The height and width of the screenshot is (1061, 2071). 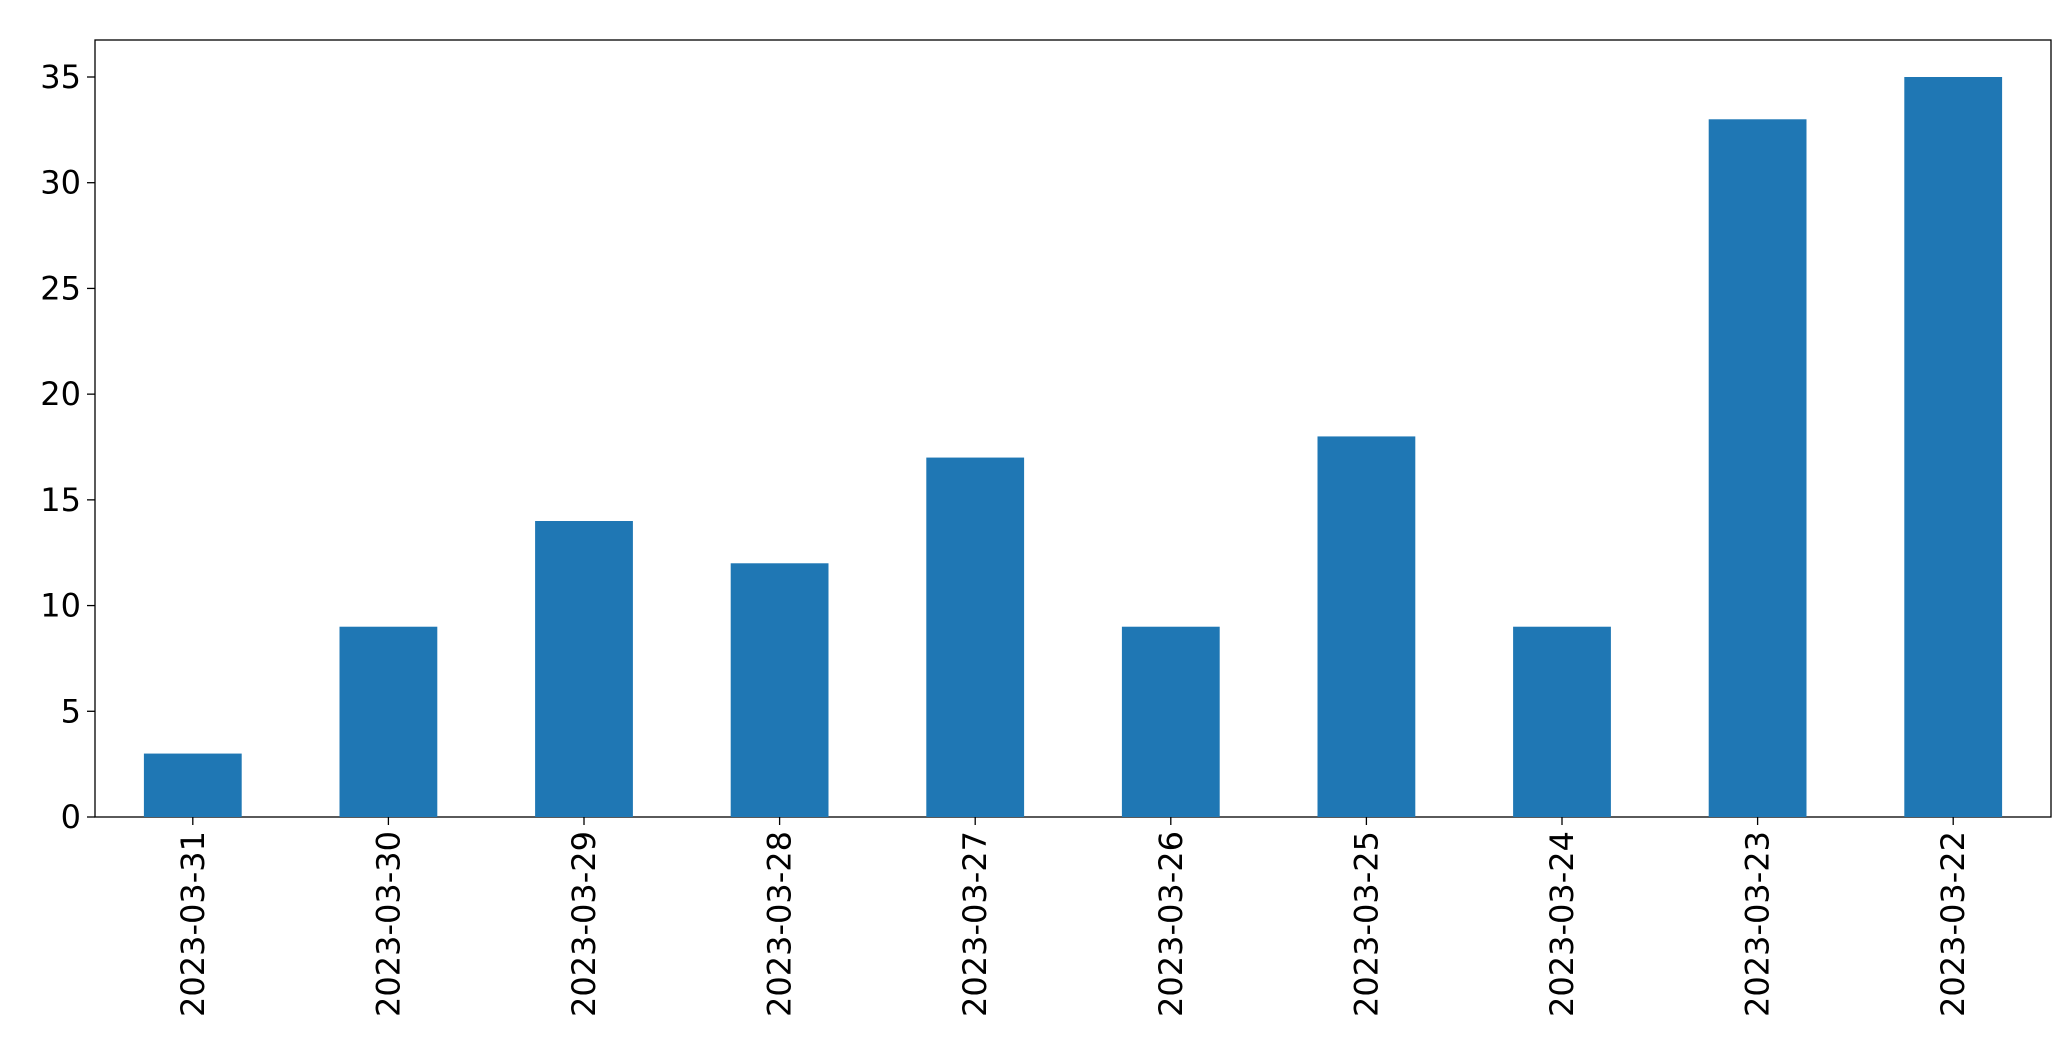 I want to click on y-tick-label: 5, so click(x=71, y=711).